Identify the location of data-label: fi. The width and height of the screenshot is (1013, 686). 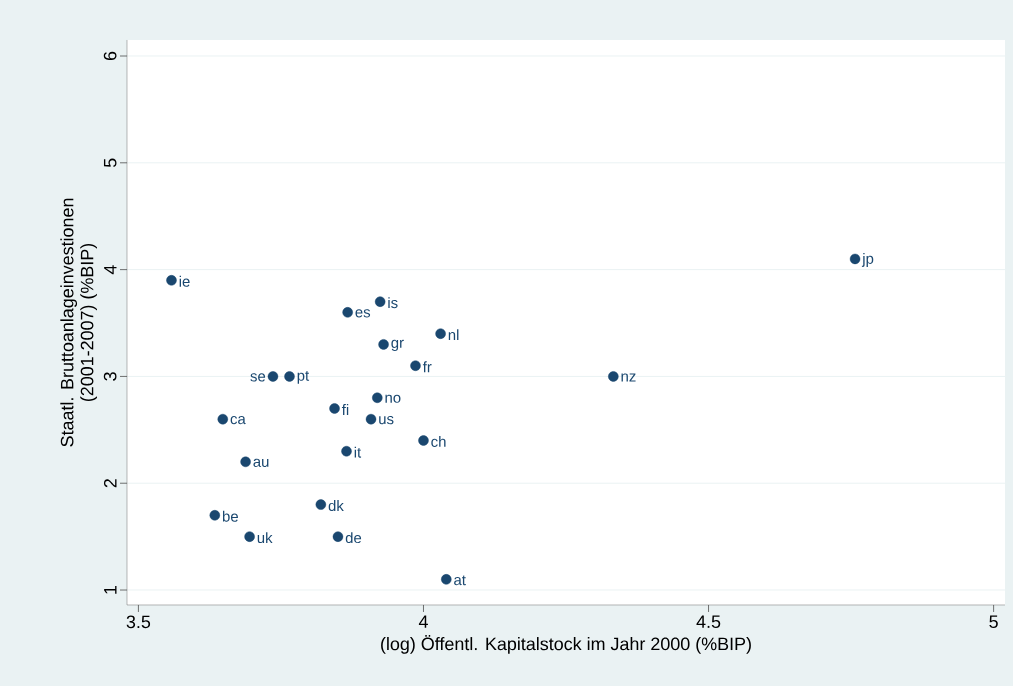
(345, 409).